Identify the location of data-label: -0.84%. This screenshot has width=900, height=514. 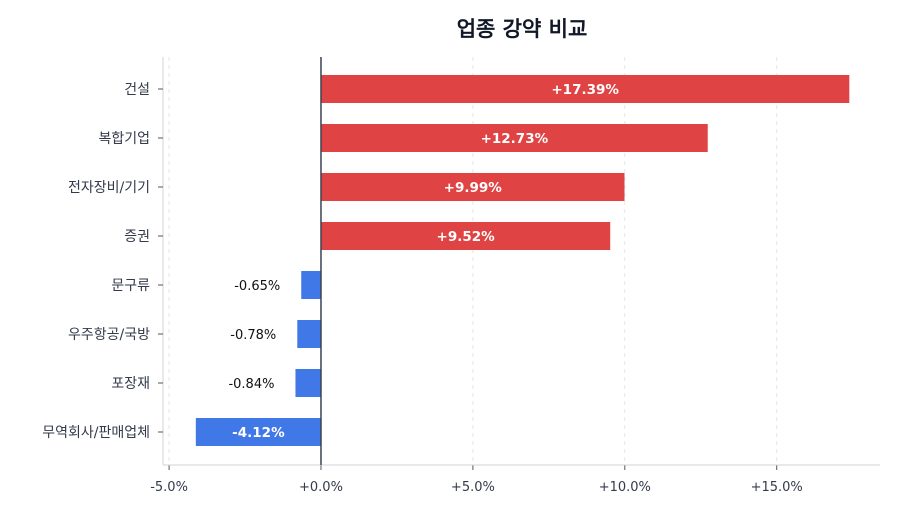
(251, 384).